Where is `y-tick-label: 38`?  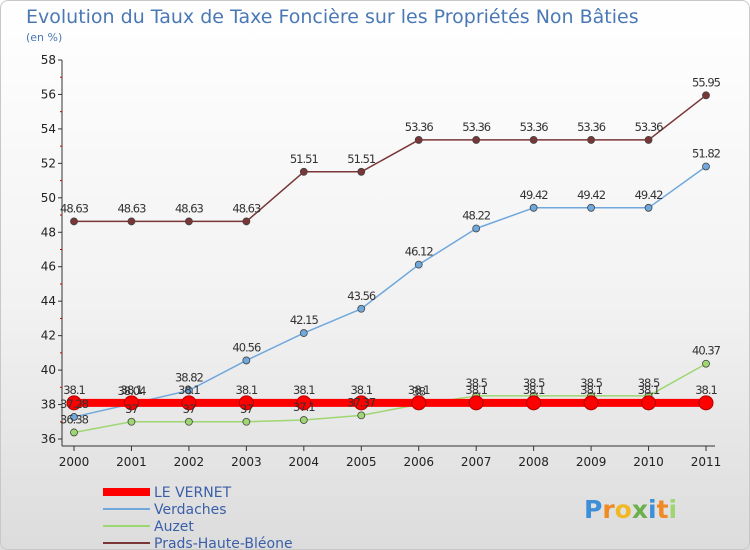
y-tick-label: 38 is located at coordinates (48, 405).